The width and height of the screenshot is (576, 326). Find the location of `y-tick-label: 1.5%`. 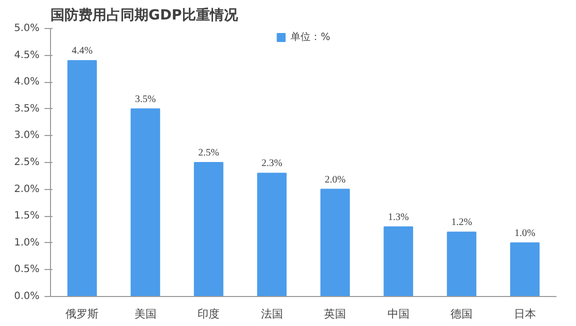

y-tick-label: 1.5% is located at coordinates (27, 216).